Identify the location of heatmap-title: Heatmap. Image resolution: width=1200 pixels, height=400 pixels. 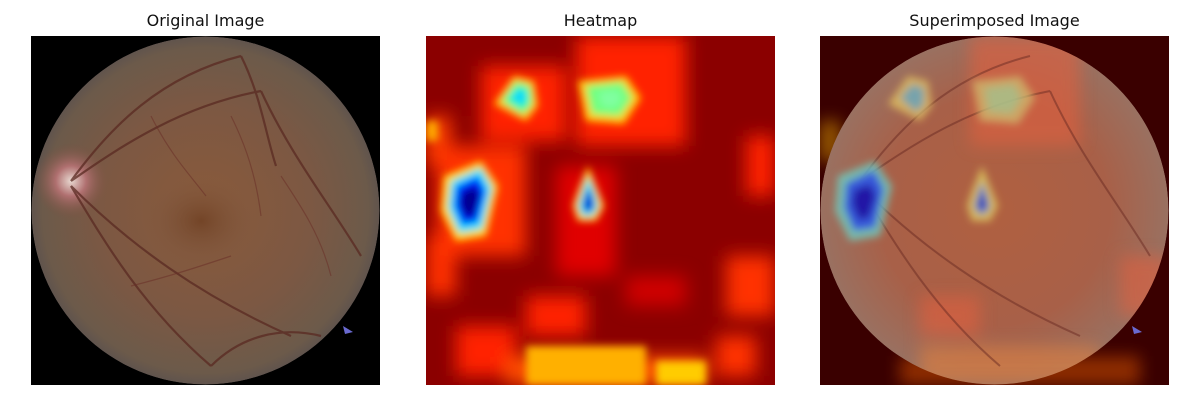
(600, 20).